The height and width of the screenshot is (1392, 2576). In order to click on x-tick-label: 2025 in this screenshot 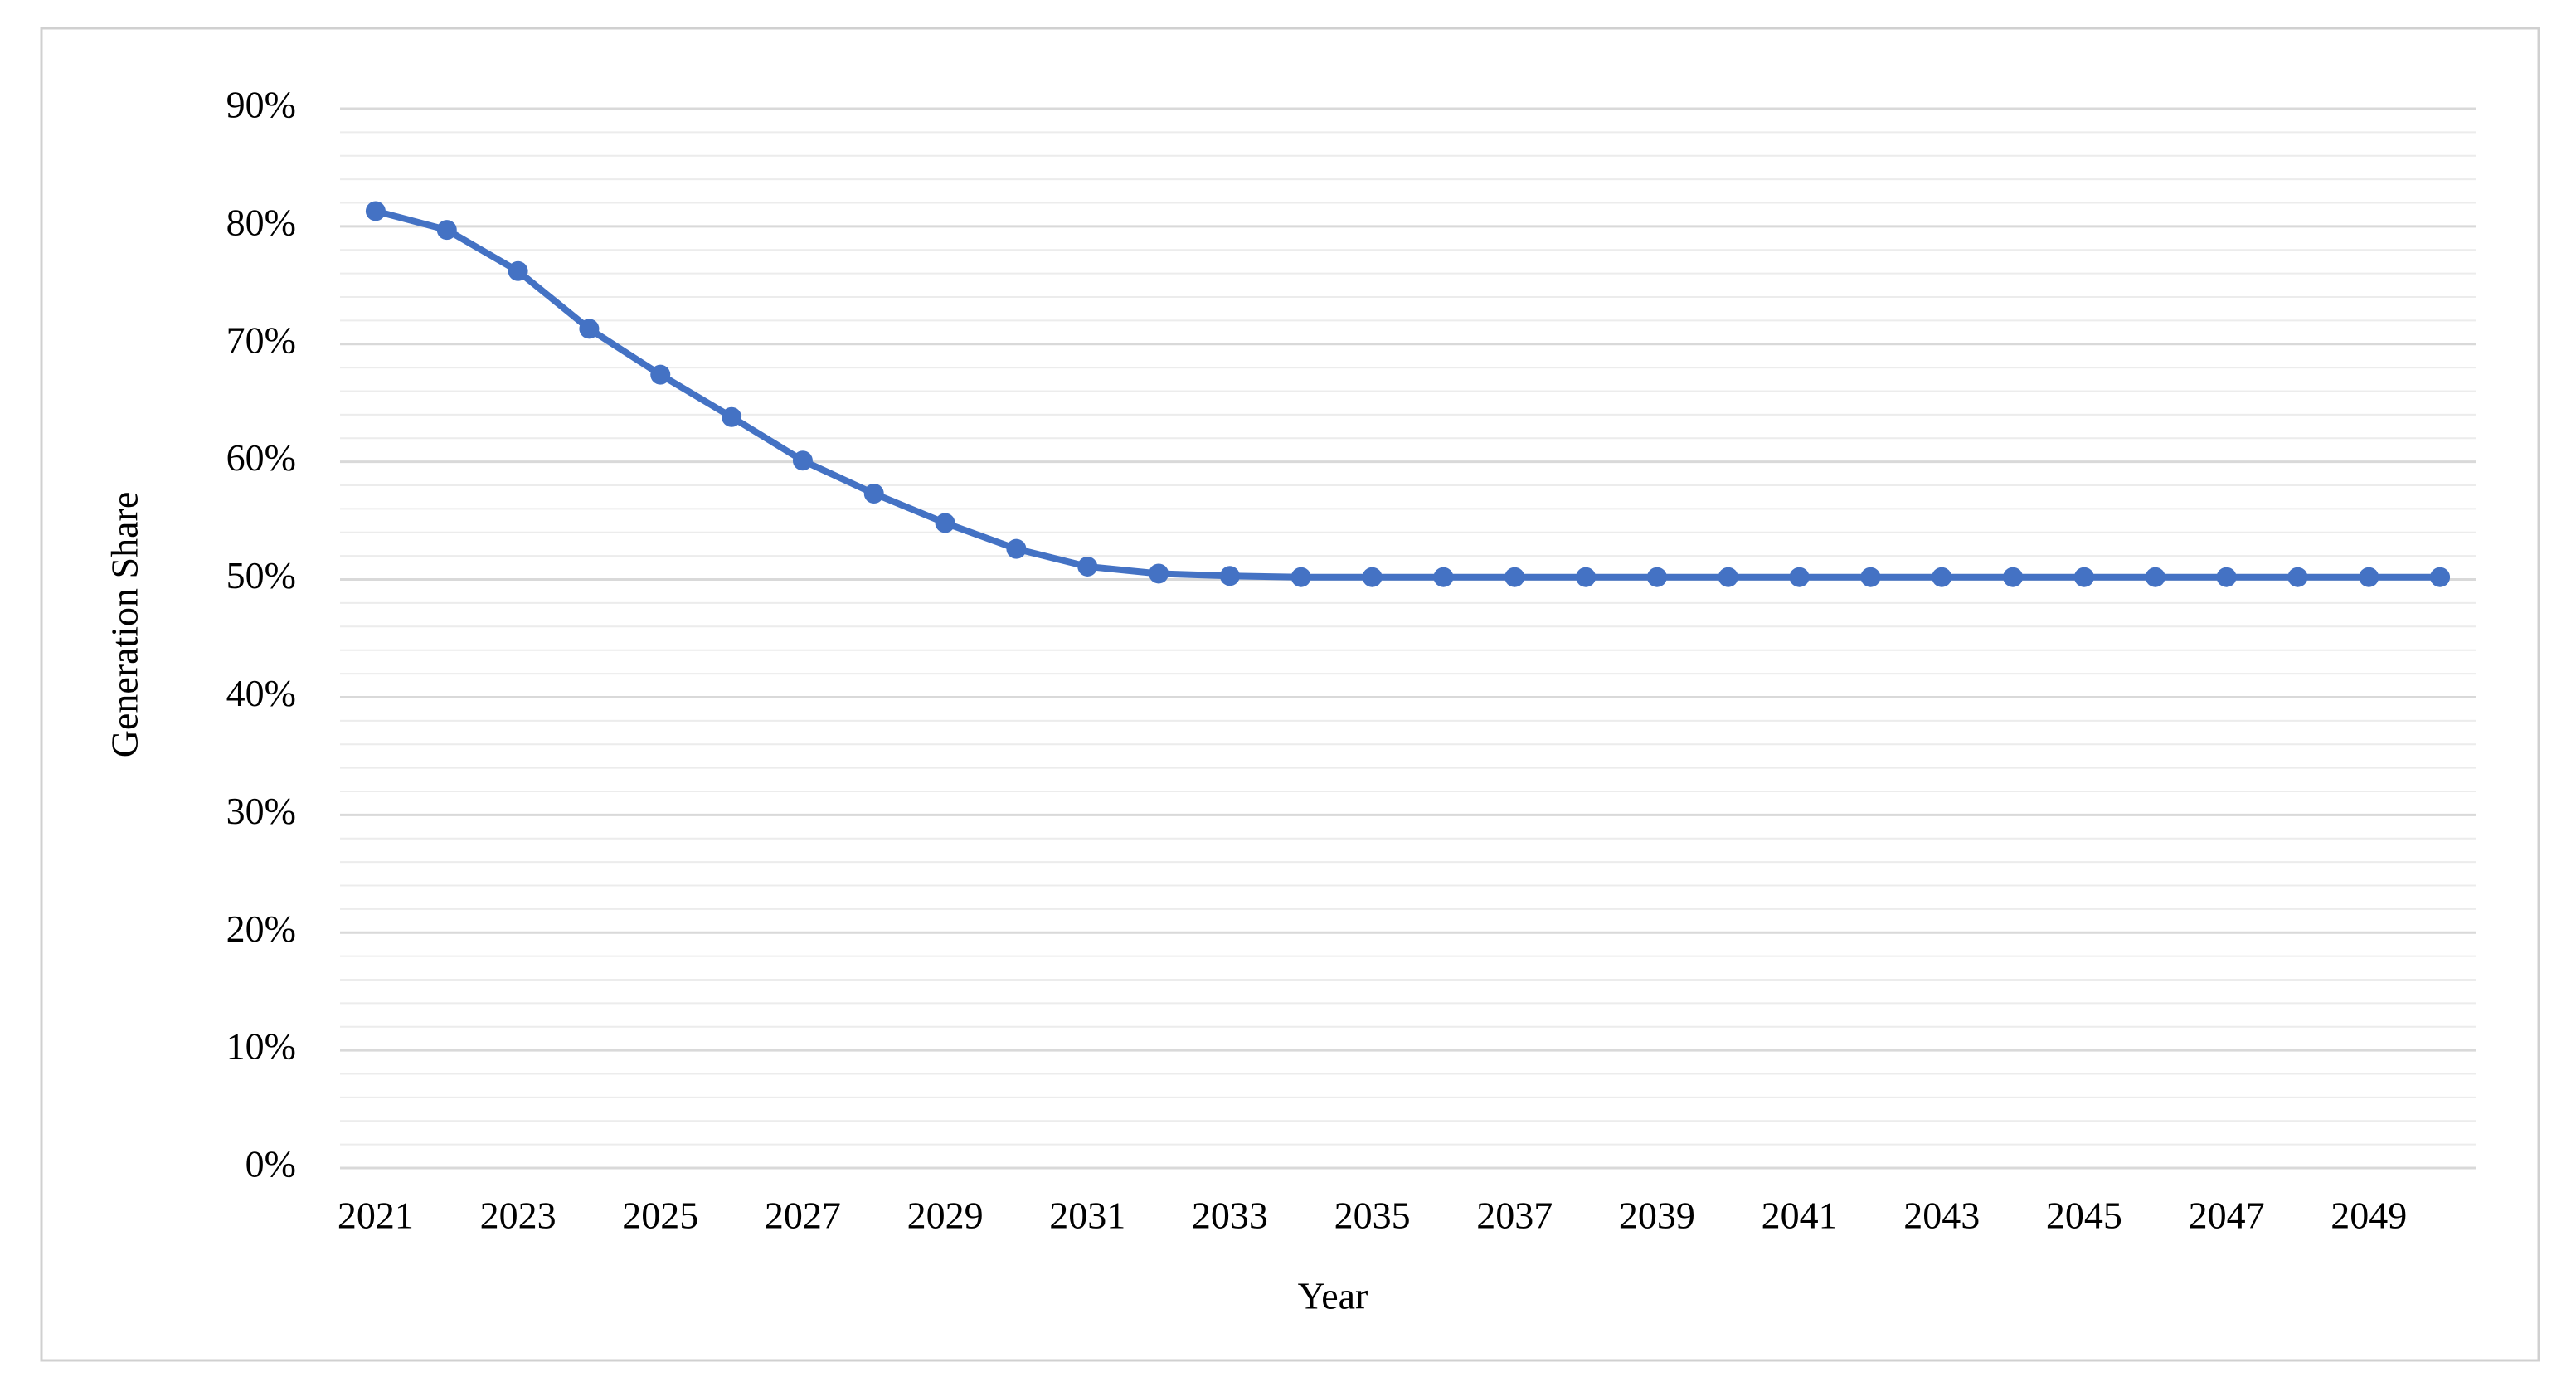, I will do `click(660, 1216)`.